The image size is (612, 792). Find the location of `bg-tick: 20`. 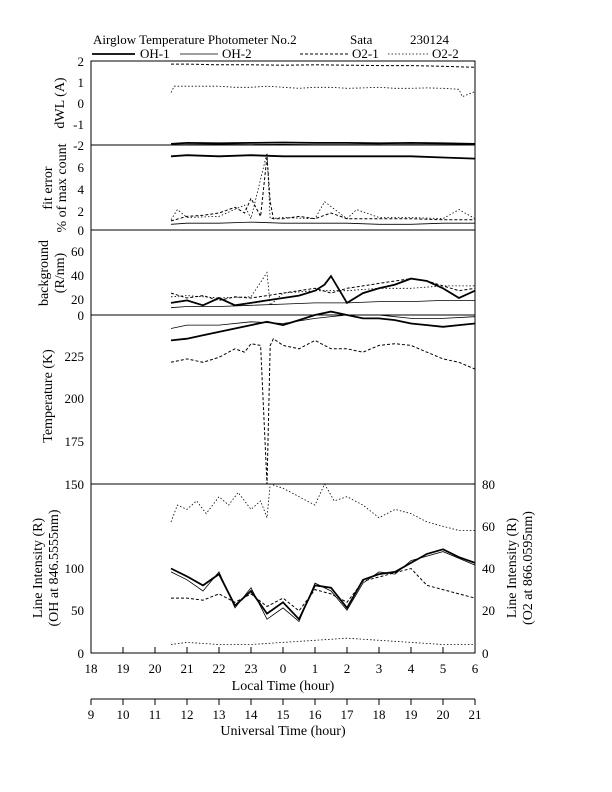

bg-tick: 20 is located at coordinates (77, 299).